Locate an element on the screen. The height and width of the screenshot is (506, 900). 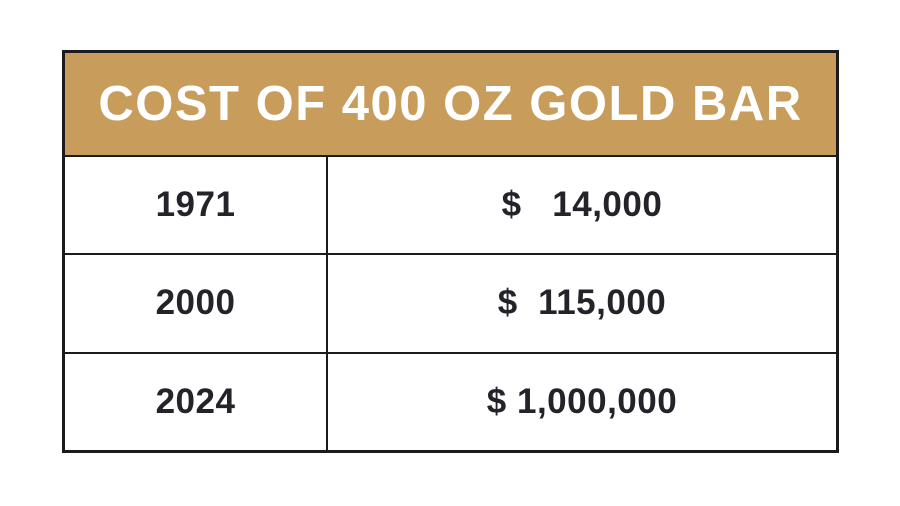
year-cell: 2024 is located at coordinates (196, 401).